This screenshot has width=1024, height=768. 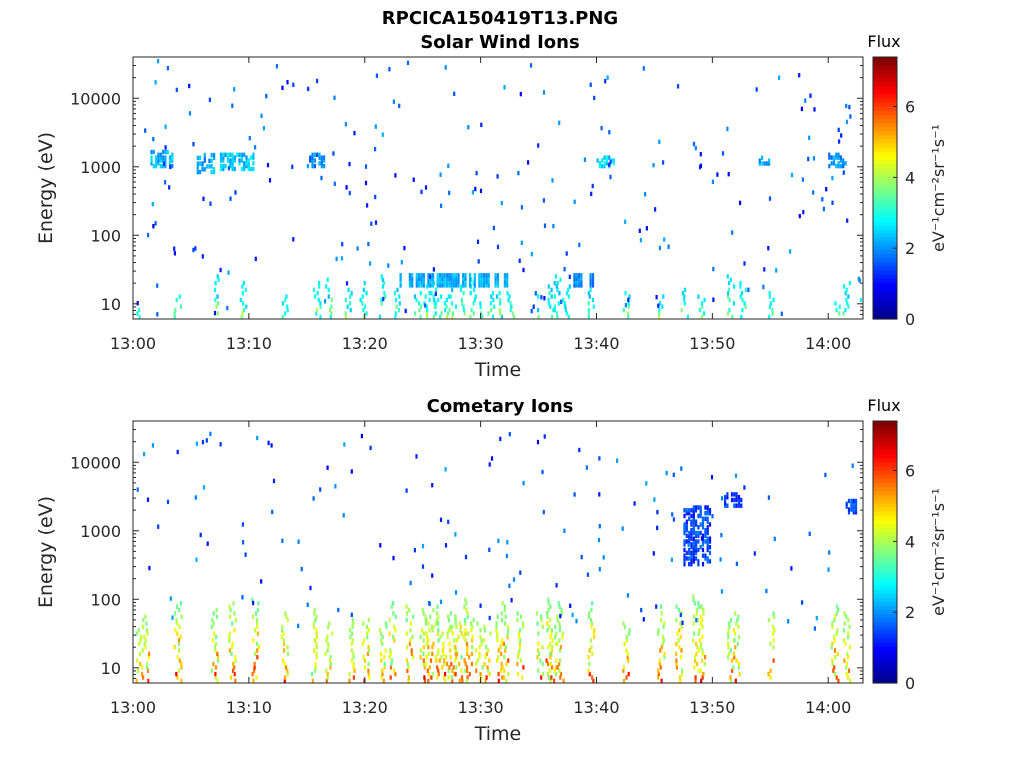 I want to click on solar-wind-colorbar-units: eV⁻¹cm⁻²sr⁻¹s⁻¹, so click(x=938, y=188).